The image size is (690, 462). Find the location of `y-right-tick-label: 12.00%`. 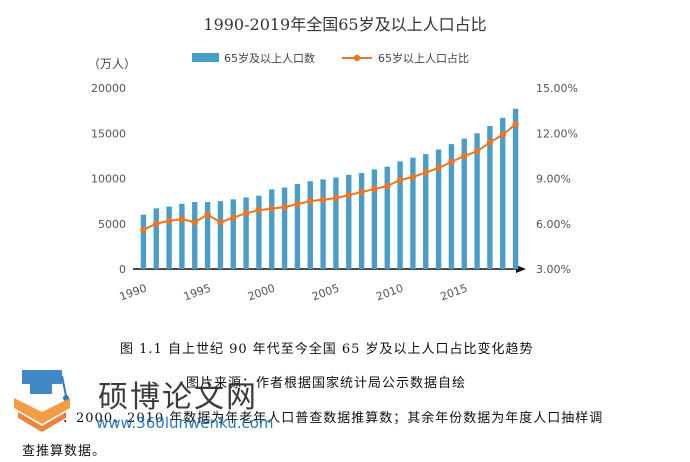

y-right-tick-label: 12.00% is located at coordinates (557, 133).